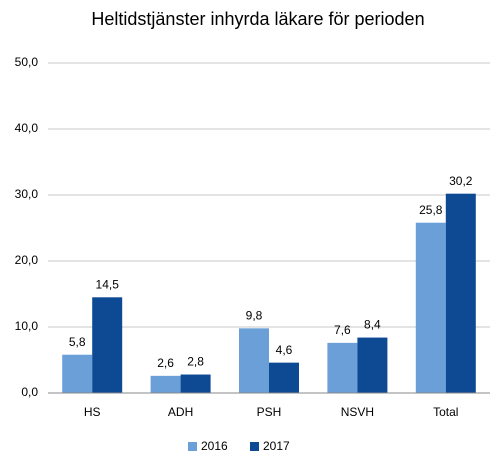  I want to click on x-tick-label: ADH, so click(180, 412).